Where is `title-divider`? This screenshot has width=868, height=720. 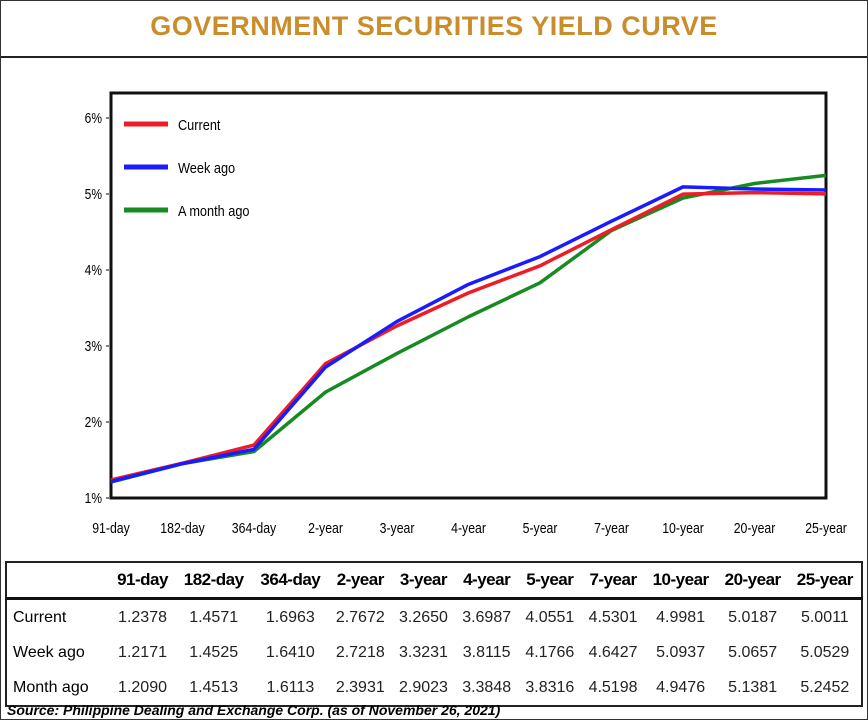
title-divider is located at coordinates (434, 57).